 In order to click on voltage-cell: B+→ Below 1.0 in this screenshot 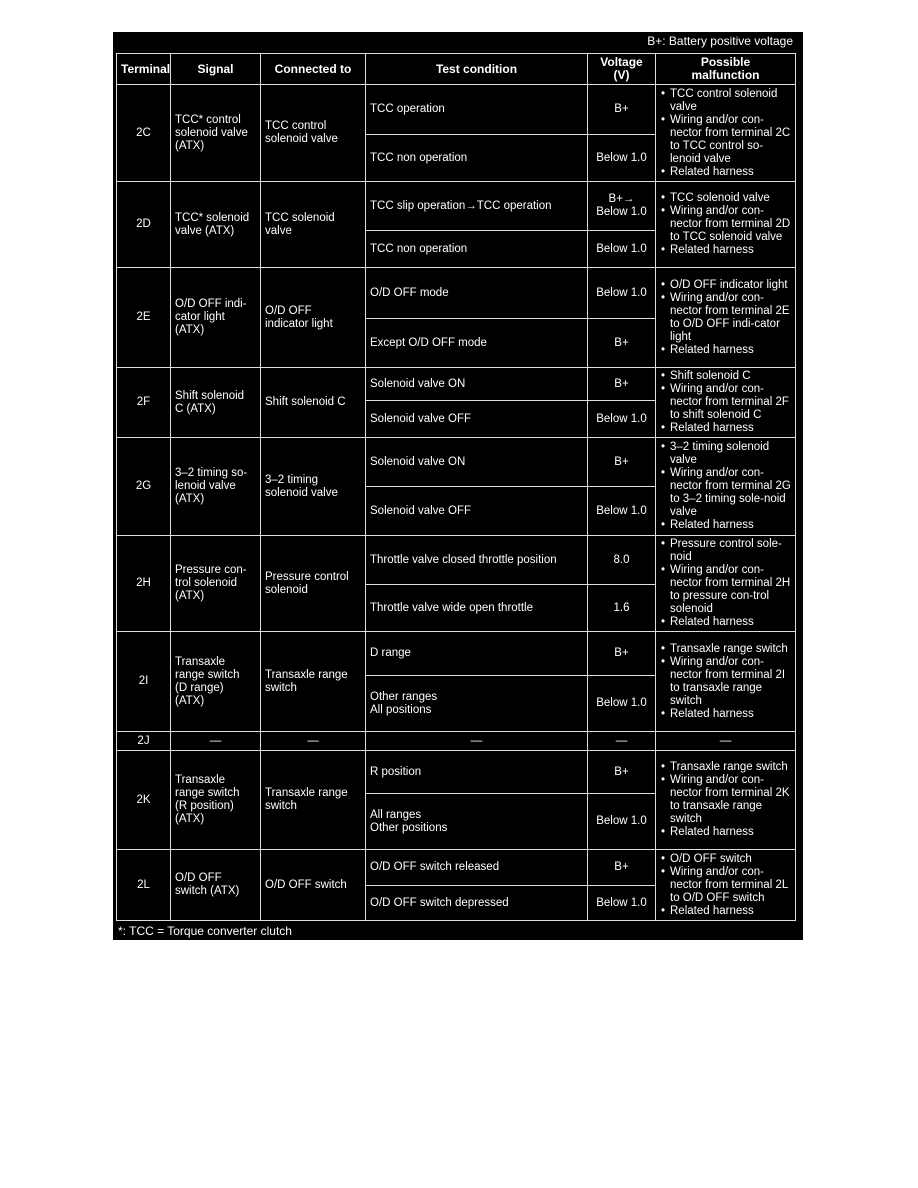, I will do `click(621, 206)`.